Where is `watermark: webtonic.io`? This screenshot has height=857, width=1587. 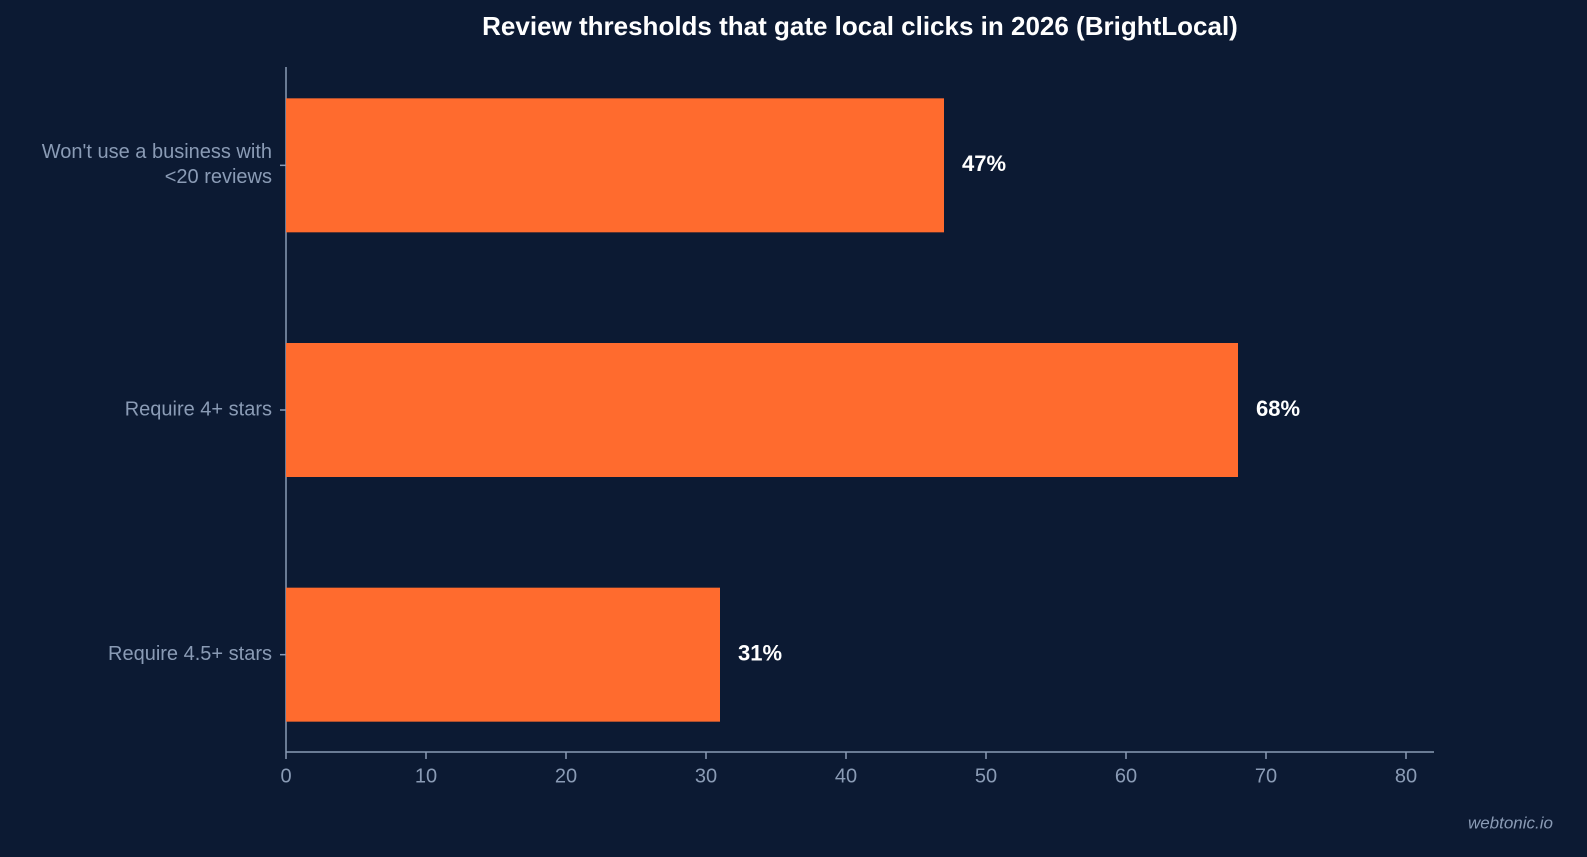 watermark: webtonic.io is located at coordinates (1510, 822).